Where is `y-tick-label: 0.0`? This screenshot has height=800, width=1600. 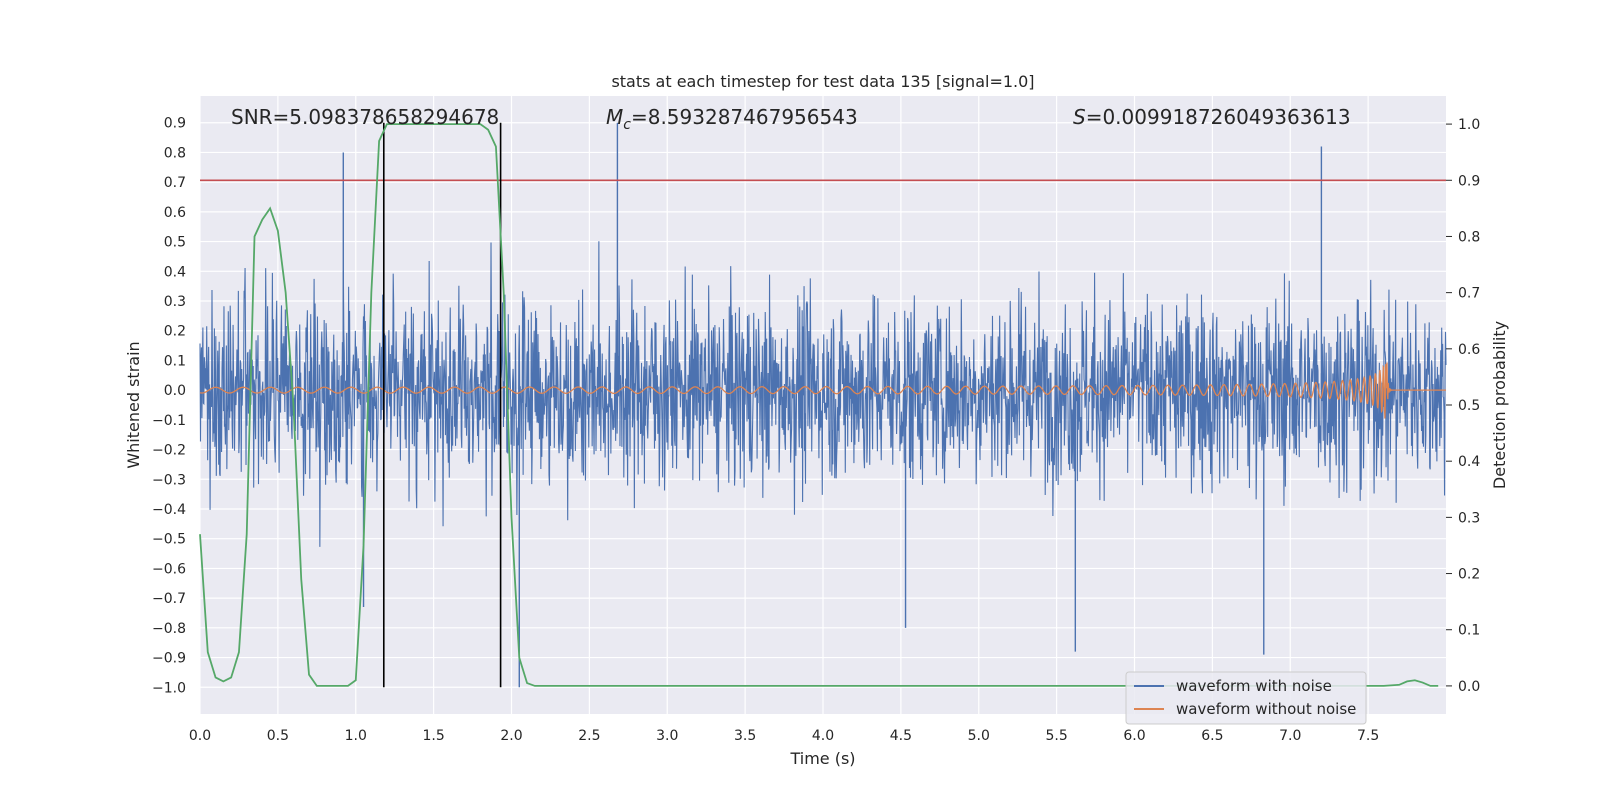 y-tick-label: 0.0 is located at coordinates (175, 391).